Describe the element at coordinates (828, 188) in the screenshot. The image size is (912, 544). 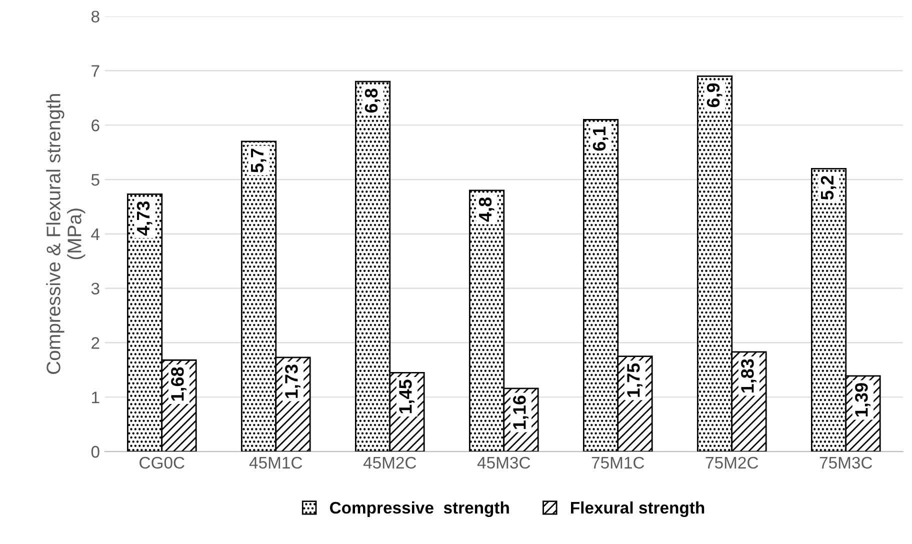
I see `data-label: 5,2` at that location.